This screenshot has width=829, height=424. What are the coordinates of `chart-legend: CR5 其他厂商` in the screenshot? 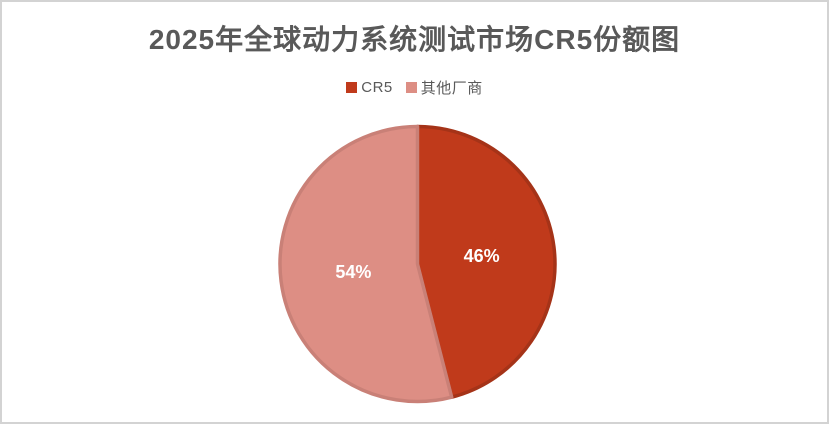 It's located at (414, 87).